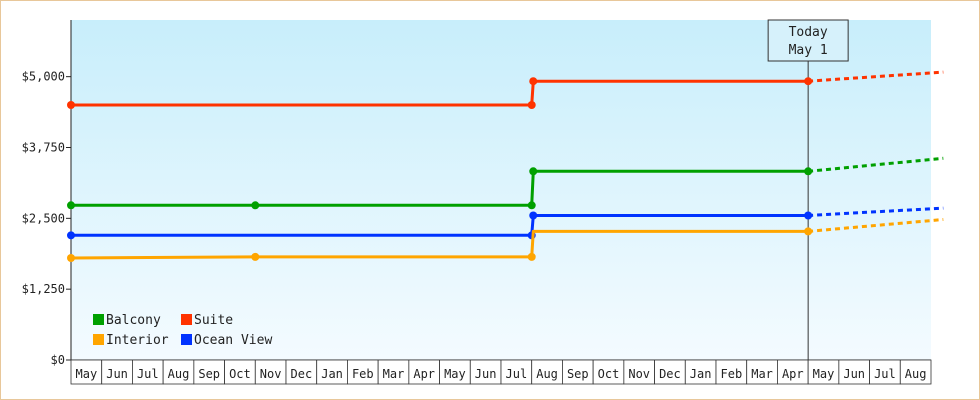 The image size is (980, 400). Describe the element at coordinates (43, 218) in the screenshot. I see `y-tick-label: $2,500` at that location.